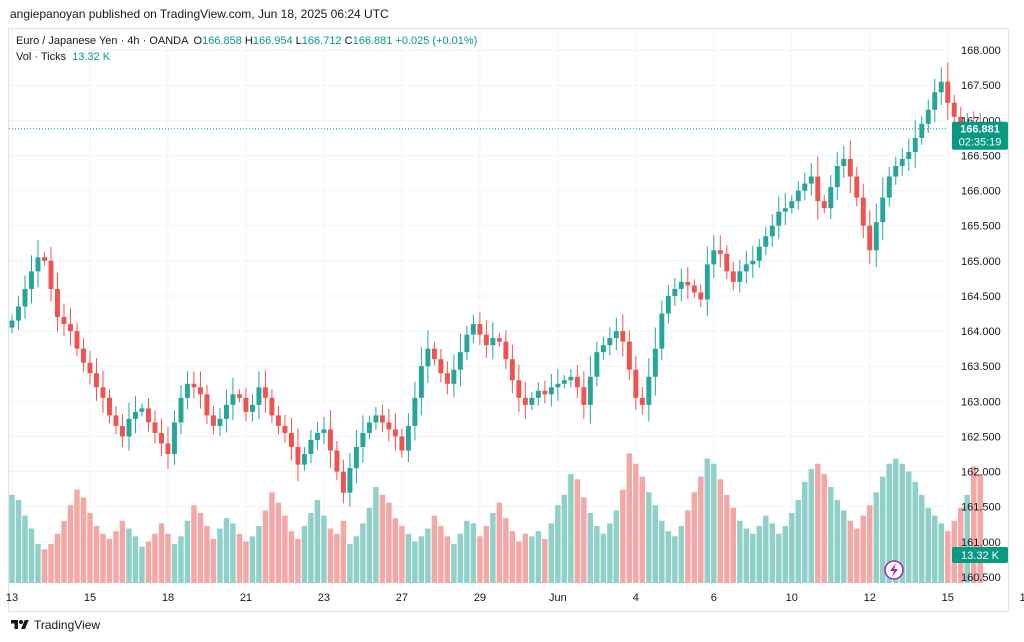 This screenshot has height=642, width=1024. Describe the element at coordinates (981, 367) in the screenshot. I see `price-tick-label: 163.500` at that location.